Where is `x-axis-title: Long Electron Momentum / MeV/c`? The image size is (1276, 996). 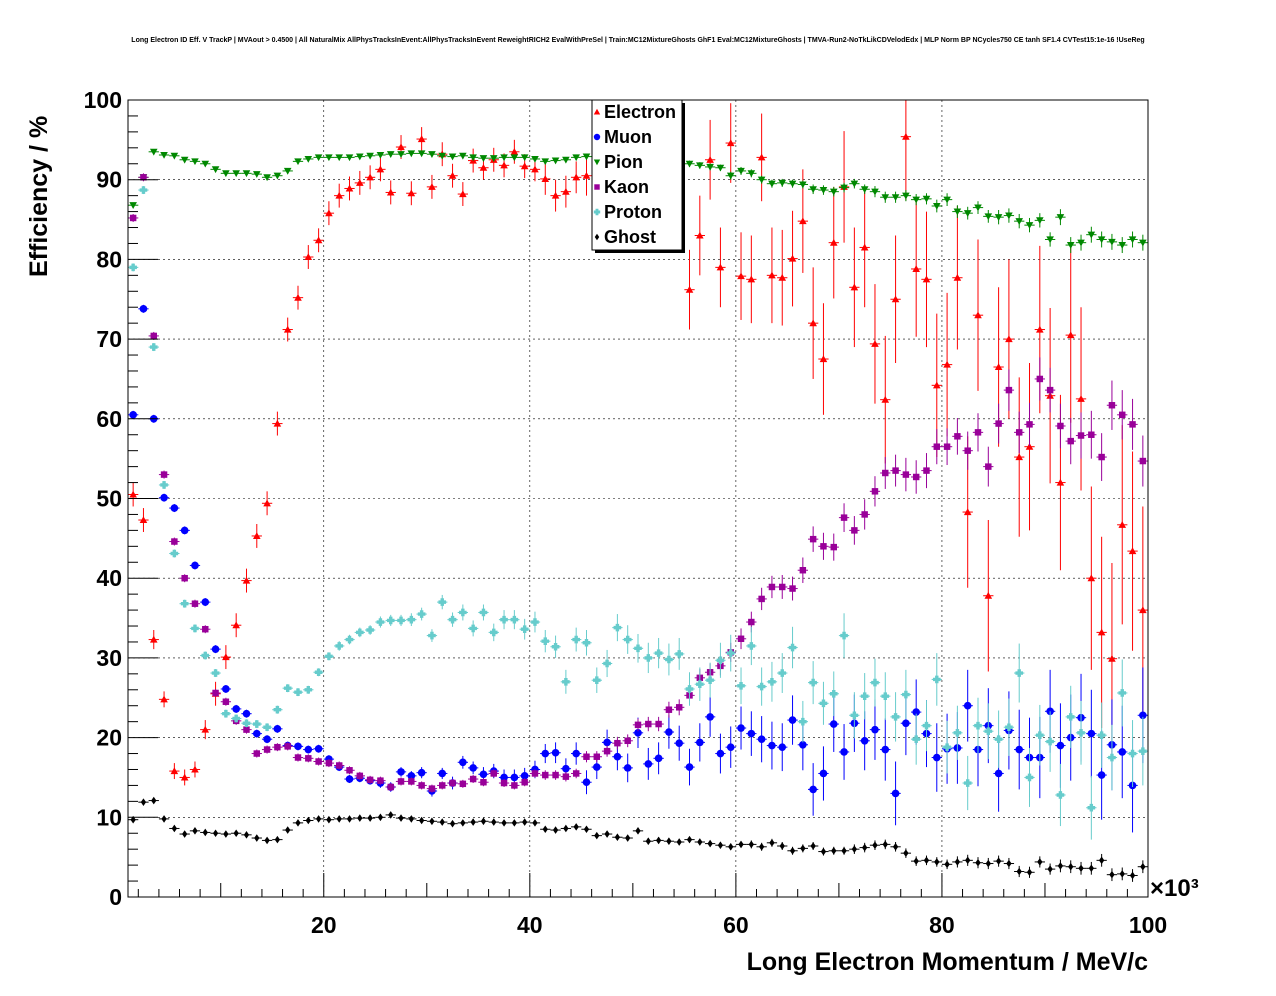
x-axis-title: Long Electron Momentum / MeV/c is located at coordinates (948, 962).